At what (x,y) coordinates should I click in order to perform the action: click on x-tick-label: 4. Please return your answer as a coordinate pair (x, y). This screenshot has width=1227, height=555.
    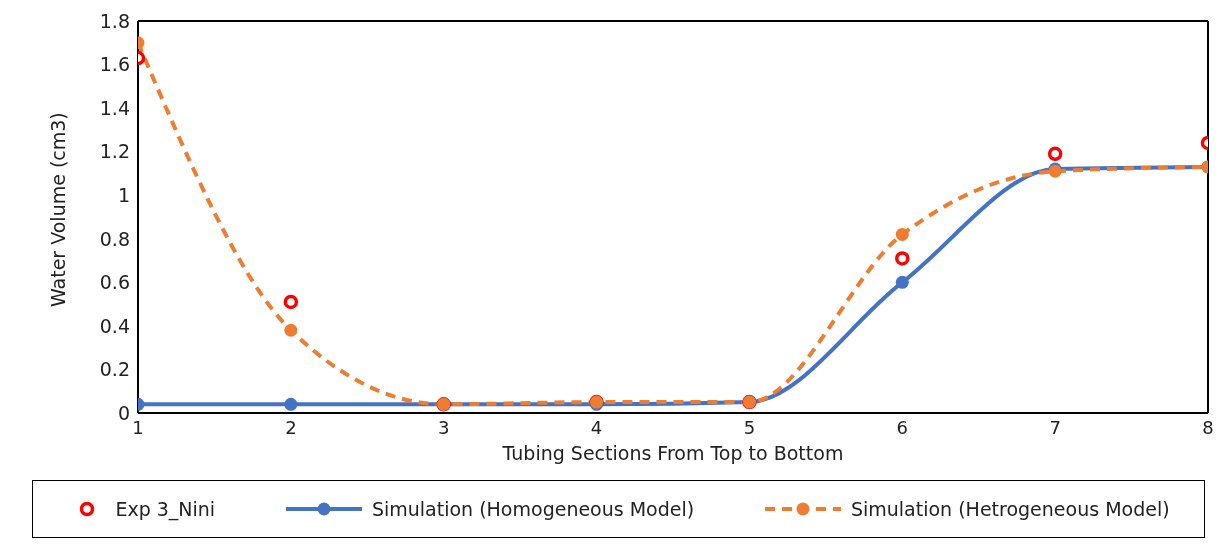
    Looking at the image, I should click on (596, 427).